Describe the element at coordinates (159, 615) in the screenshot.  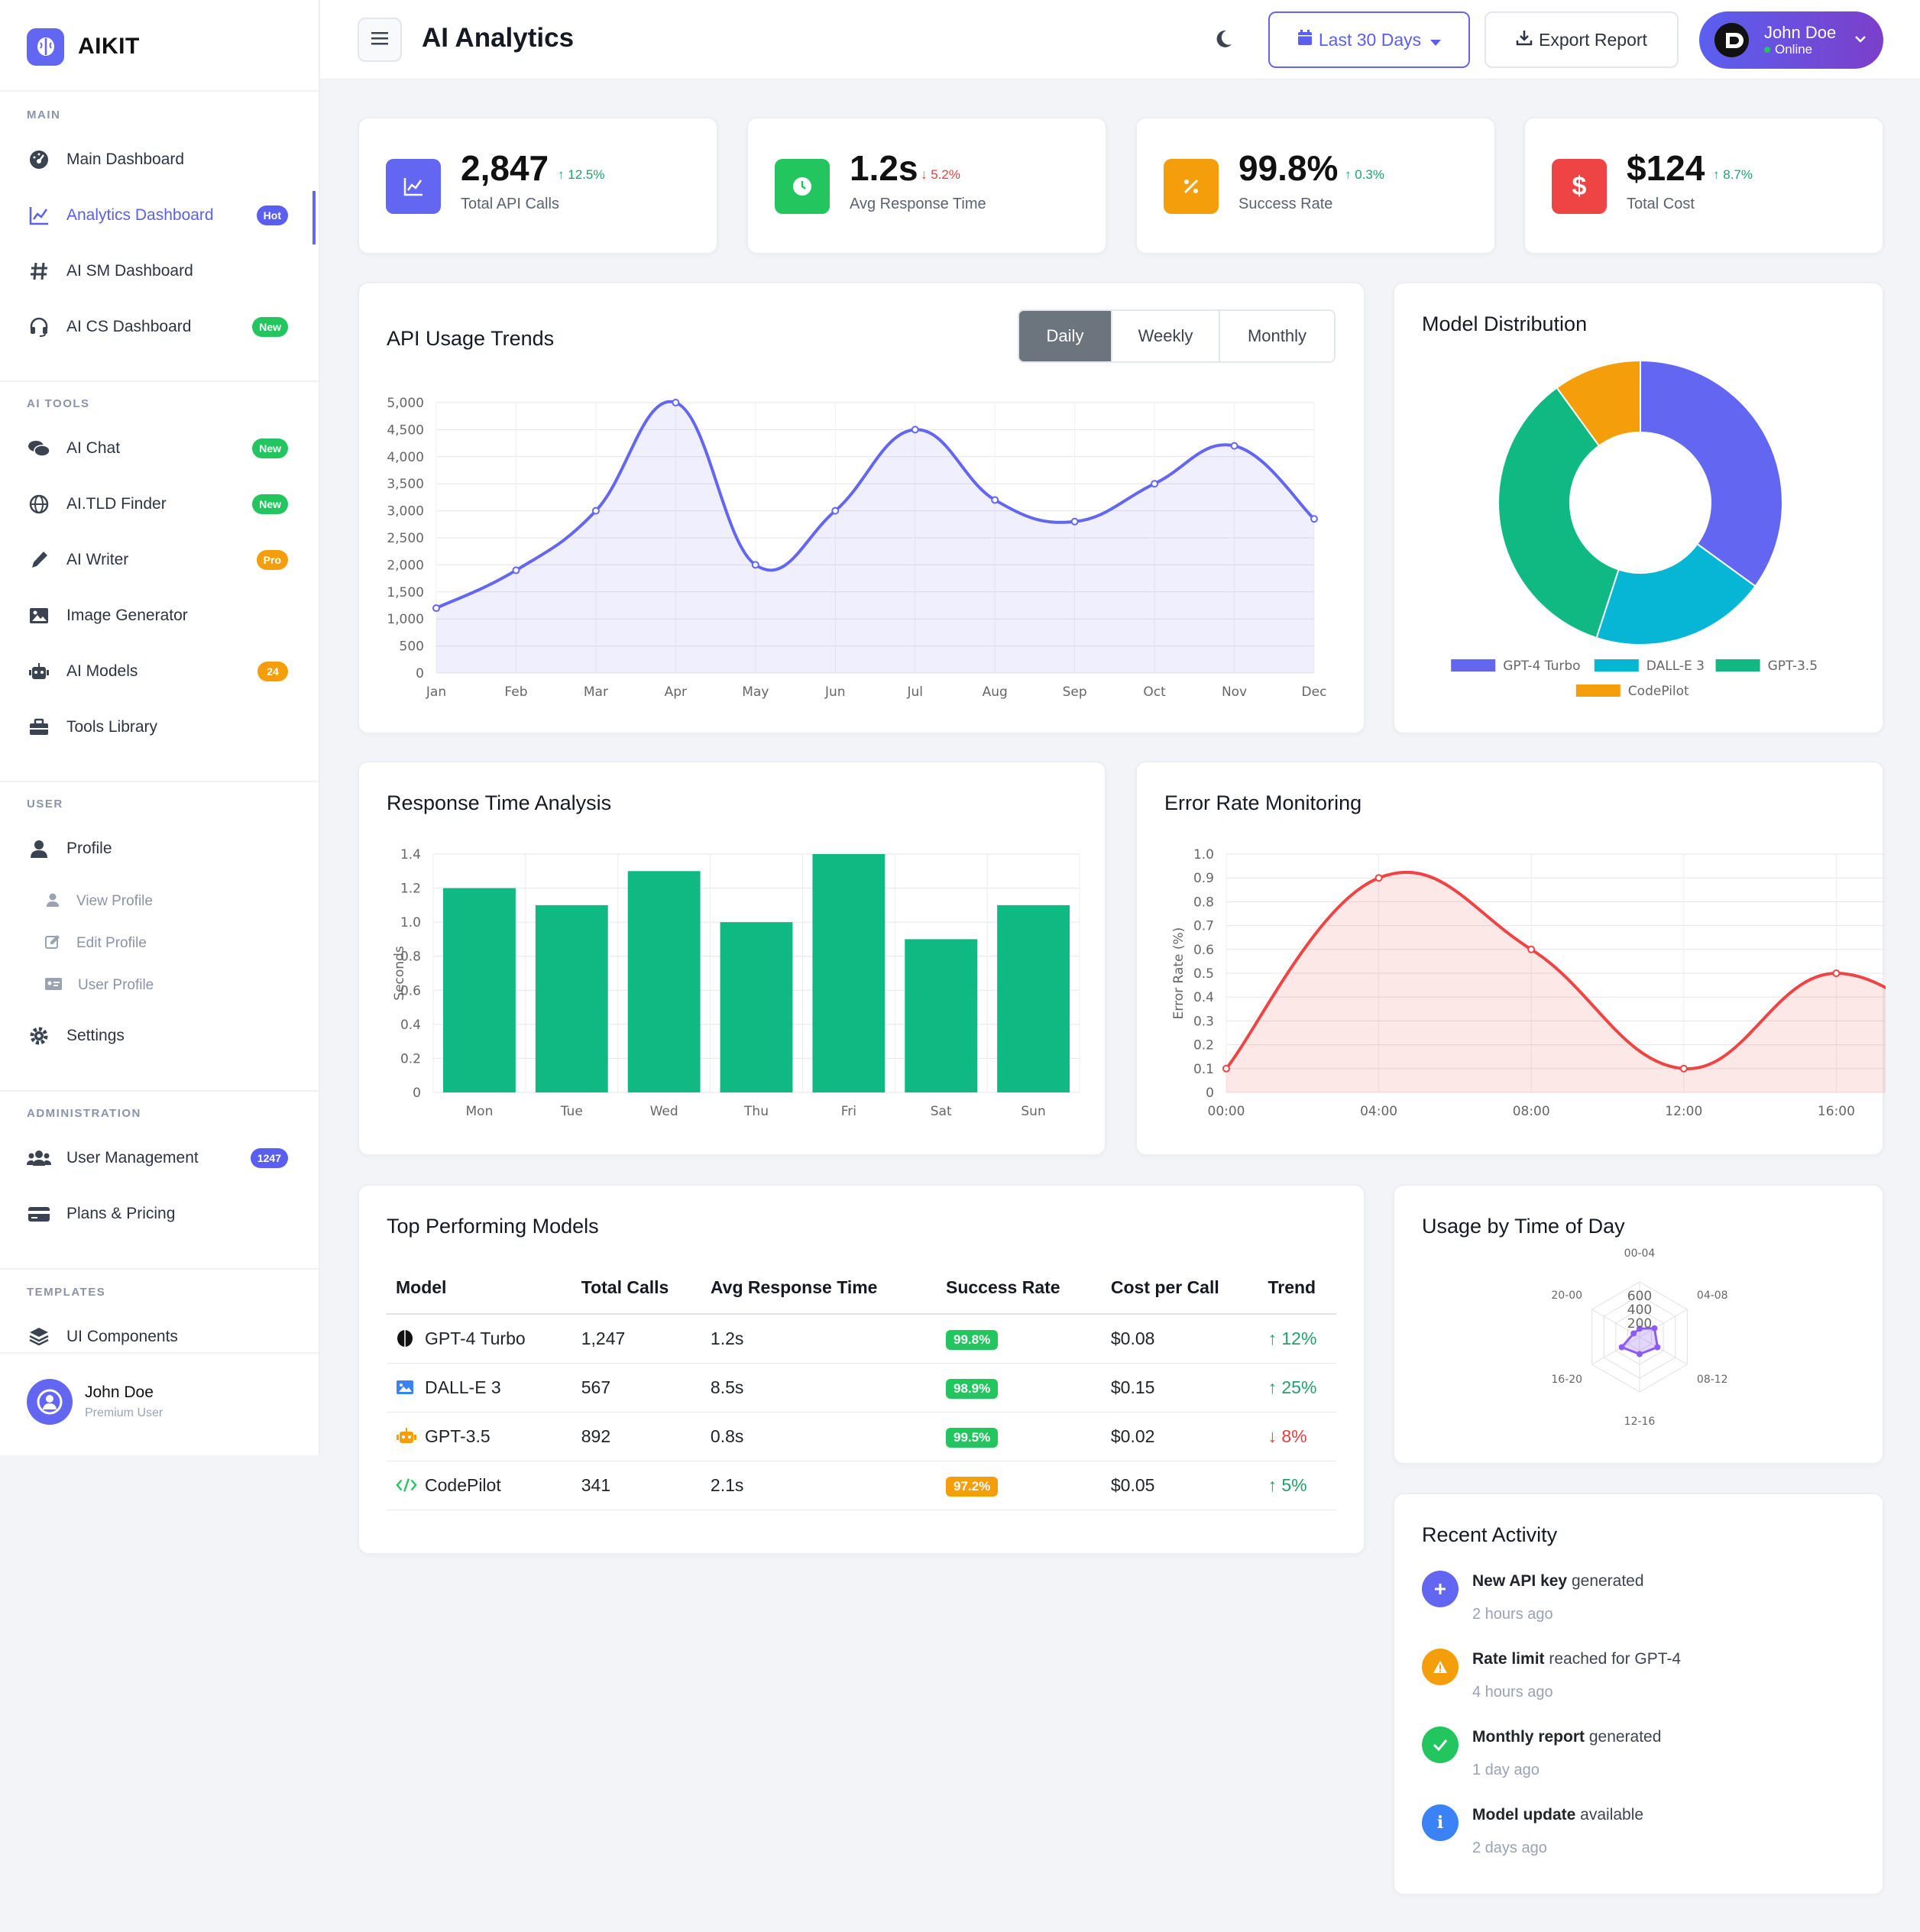
I see `sidebar-item-image-generator: Image Generator` at that location.